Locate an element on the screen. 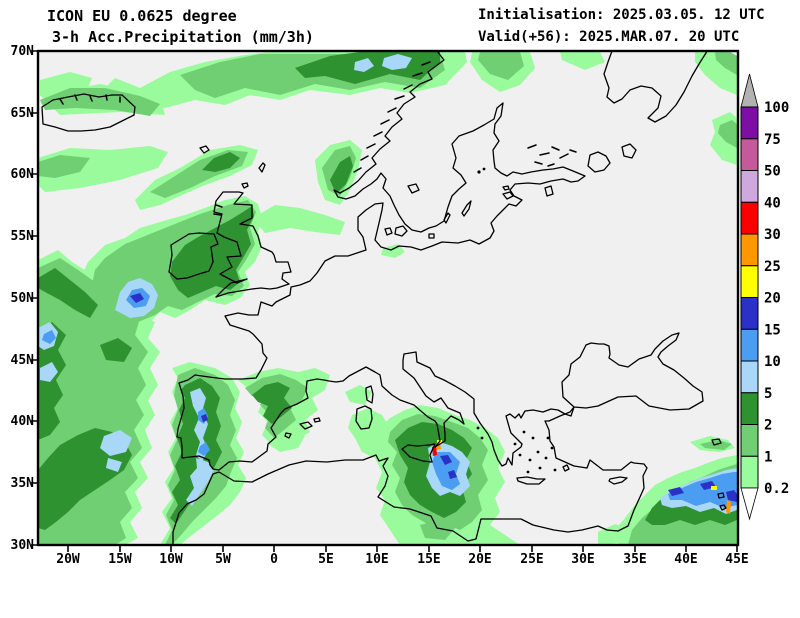  latitude-ticks is located at coordinates (34, 298).